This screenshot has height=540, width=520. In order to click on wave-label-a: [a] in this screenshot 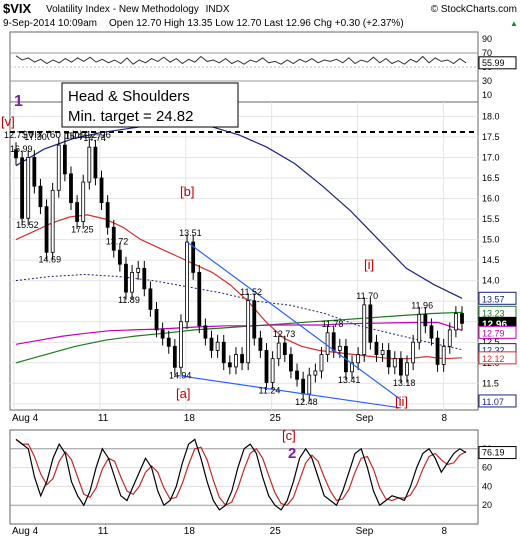, I will do `click(183, 393)`.